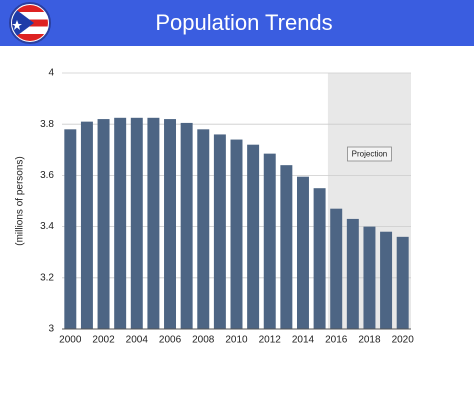 Image resolution: width=474 pixels, height=419 pixels. What do you see at coordinates (336, 340) in the screenshot?
I see `x-tick-label: 2016` at bounding box center [336, 340].